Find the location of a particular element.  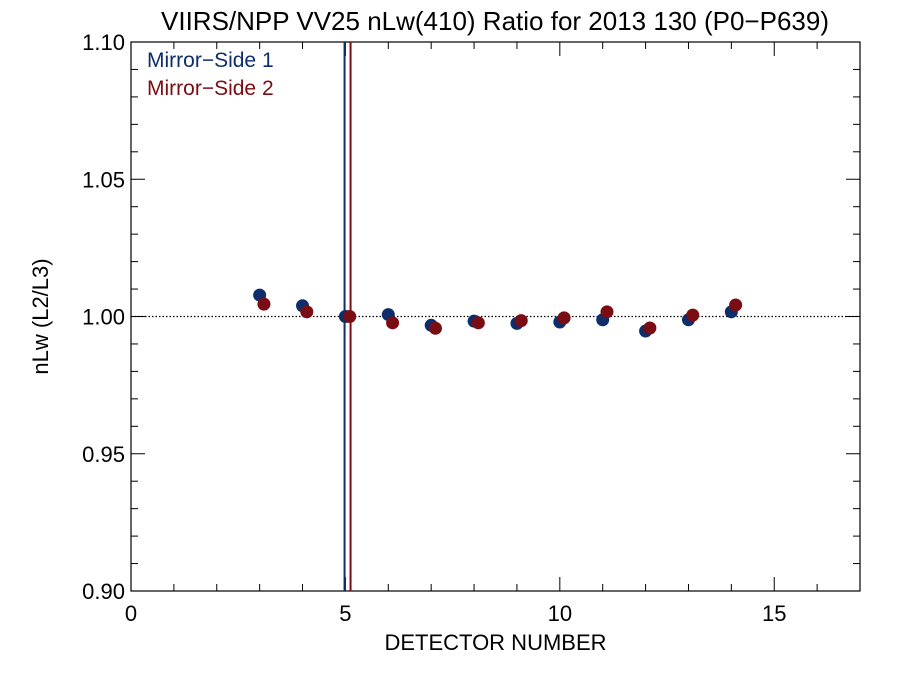

y-axis-label: nLw (L2/L3) is located at coordinates (40, 316).